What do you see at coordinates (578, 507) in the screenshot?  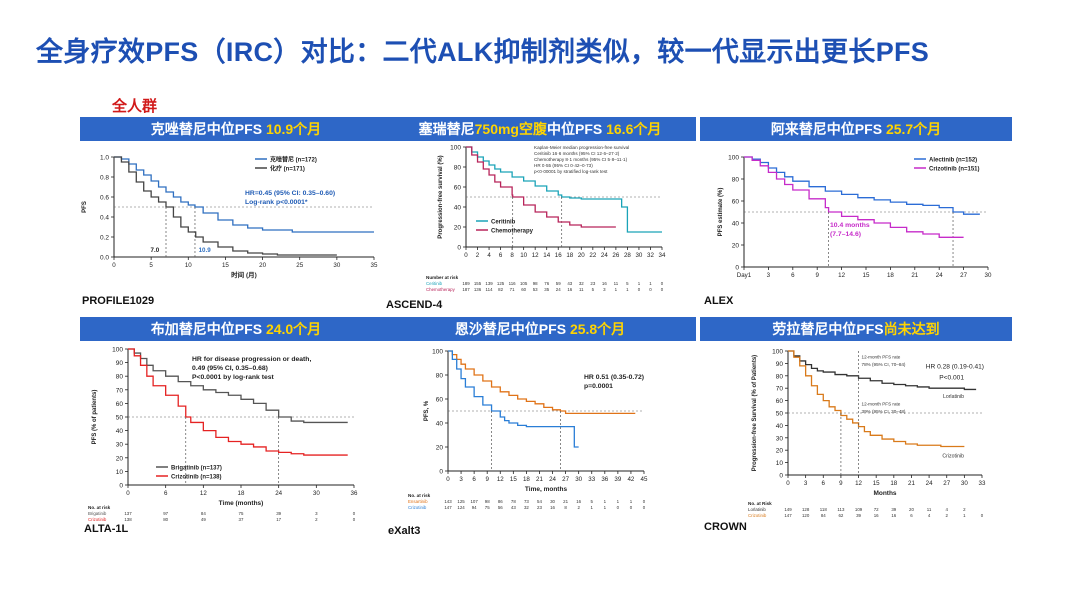 I see `risk-value: 2` at bounding box center [578, 507].